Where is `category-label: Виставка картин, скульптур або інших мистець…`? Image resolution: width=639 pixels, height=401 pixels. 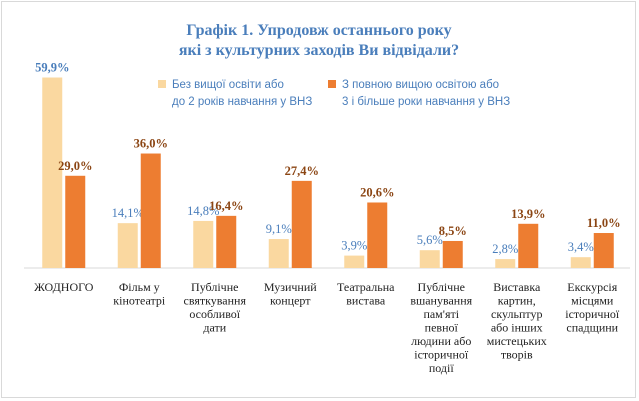
category-label: Виставка картин, скульптур або інших мистець… is located at coordinates (517, 321).